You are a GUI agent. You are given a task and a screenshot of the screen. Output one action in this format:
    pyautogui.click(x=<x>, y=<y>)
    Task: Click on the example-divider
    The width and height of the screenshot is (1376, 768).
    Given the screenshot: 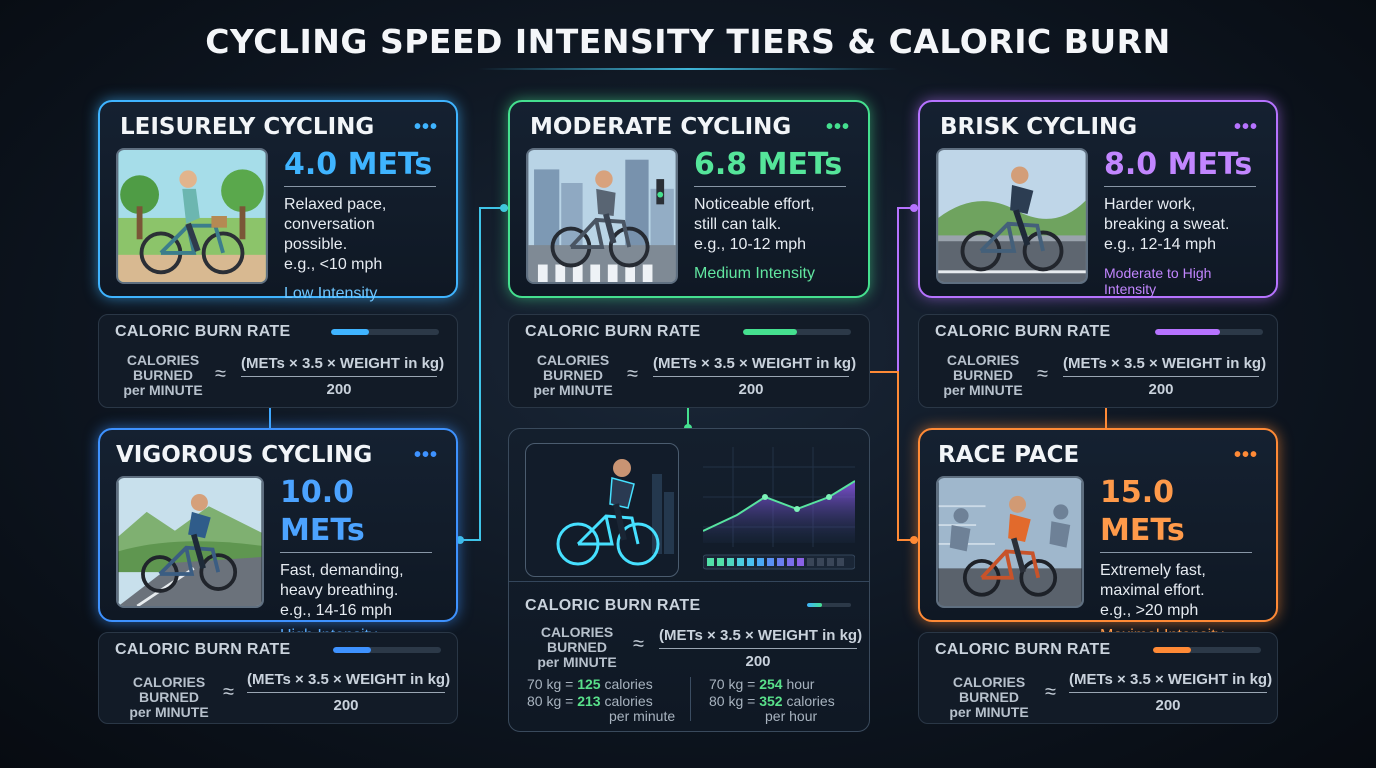 What is the action you would take?
    pyautogui.click(x=690, y=699)
    